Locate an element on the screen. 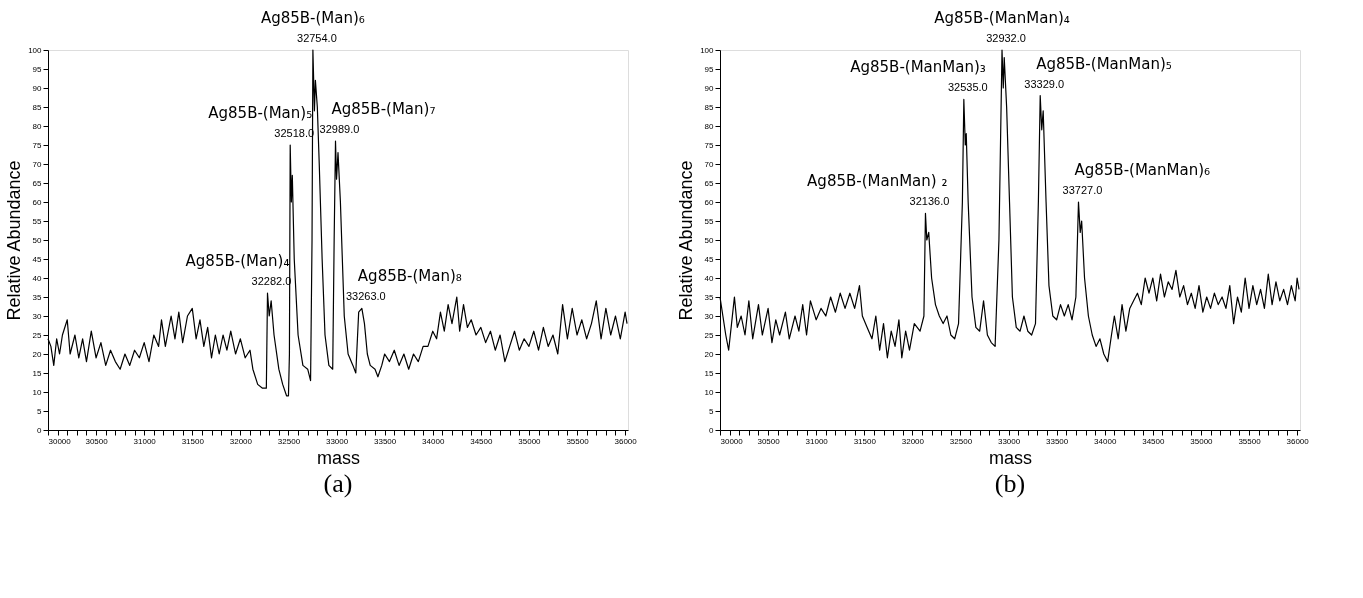 This screenshot has height=598, width=1363. annotation: Ag85B-(Man)₇ is located at coordinates (383, 109).